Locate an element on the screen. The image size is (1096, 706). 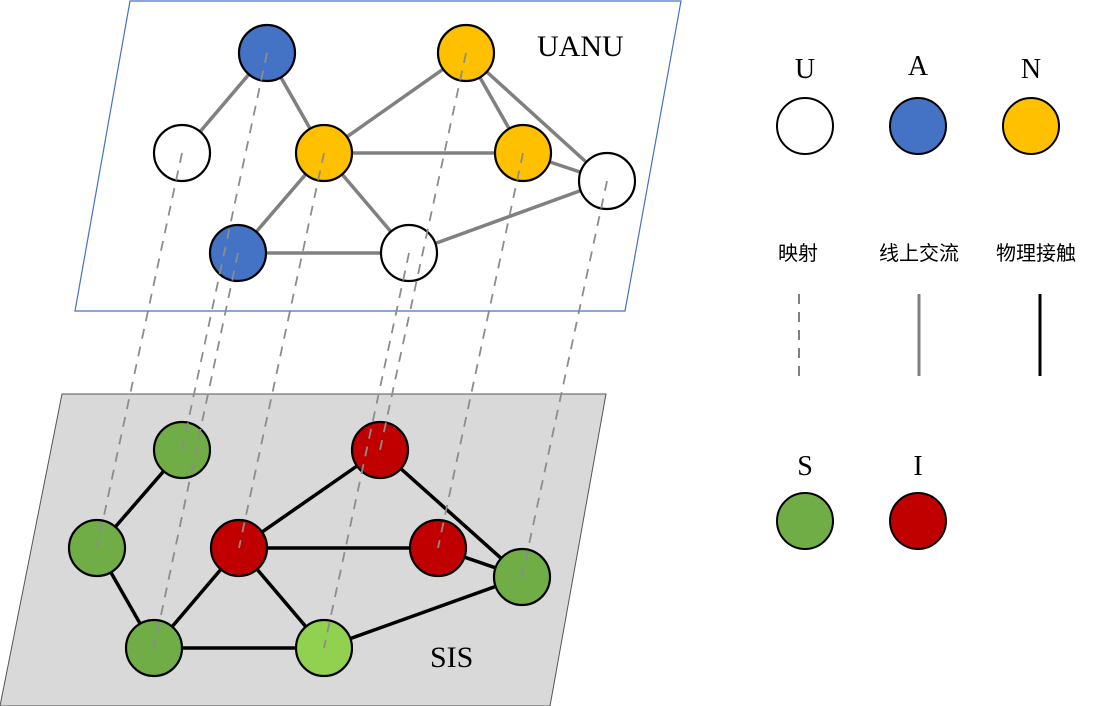
legend-online-label: 线上交流 is located at coordinates (919, 253).